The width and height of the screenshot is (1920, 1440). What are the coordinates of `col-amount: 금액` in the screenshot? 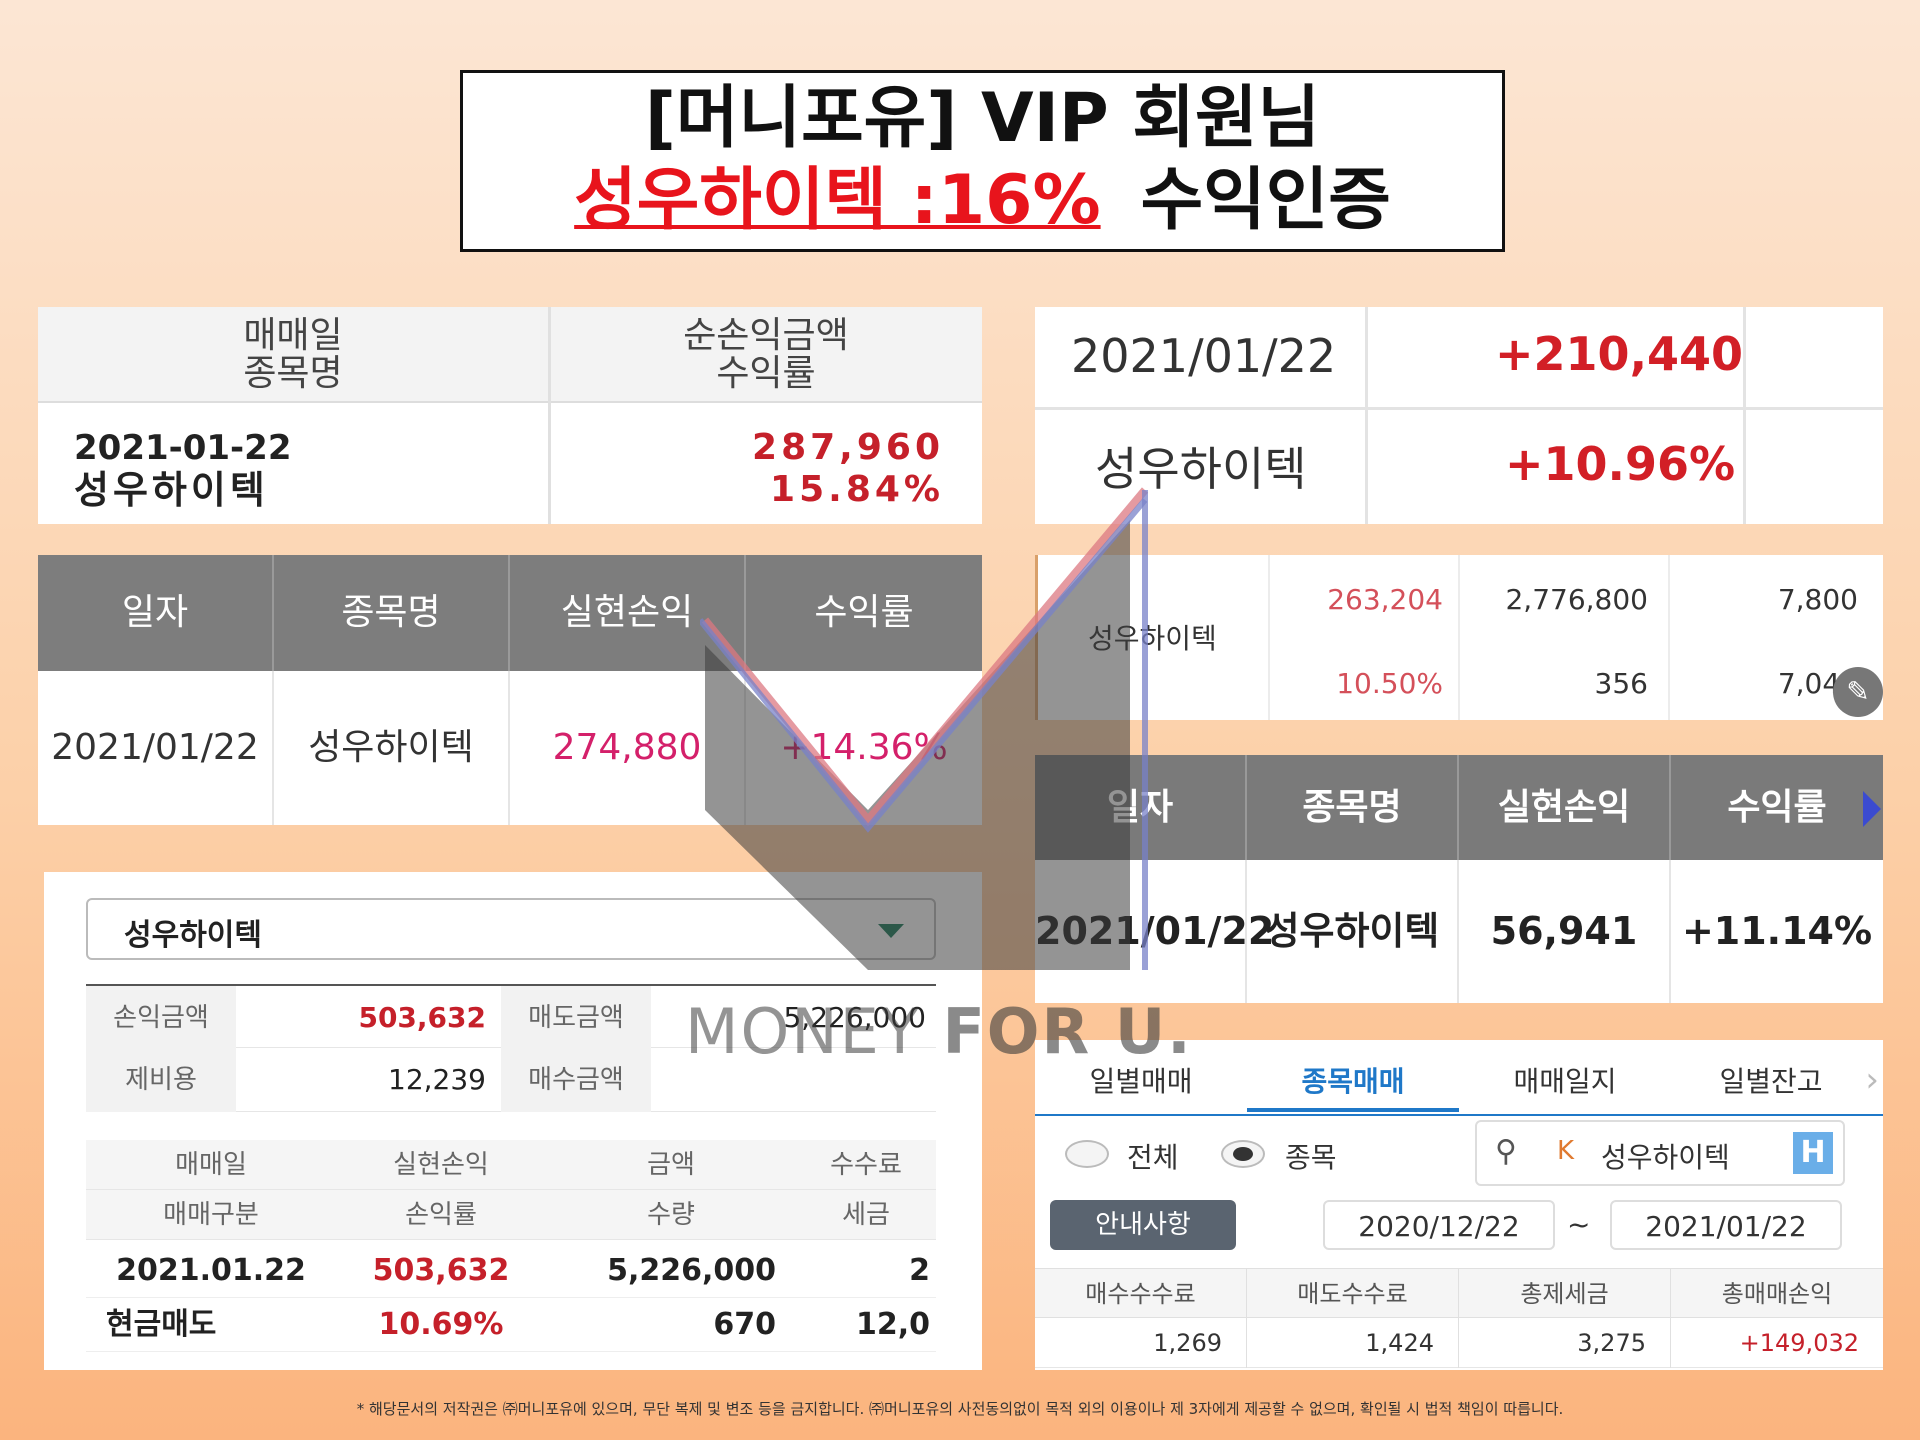 It's located at (671, 1165).